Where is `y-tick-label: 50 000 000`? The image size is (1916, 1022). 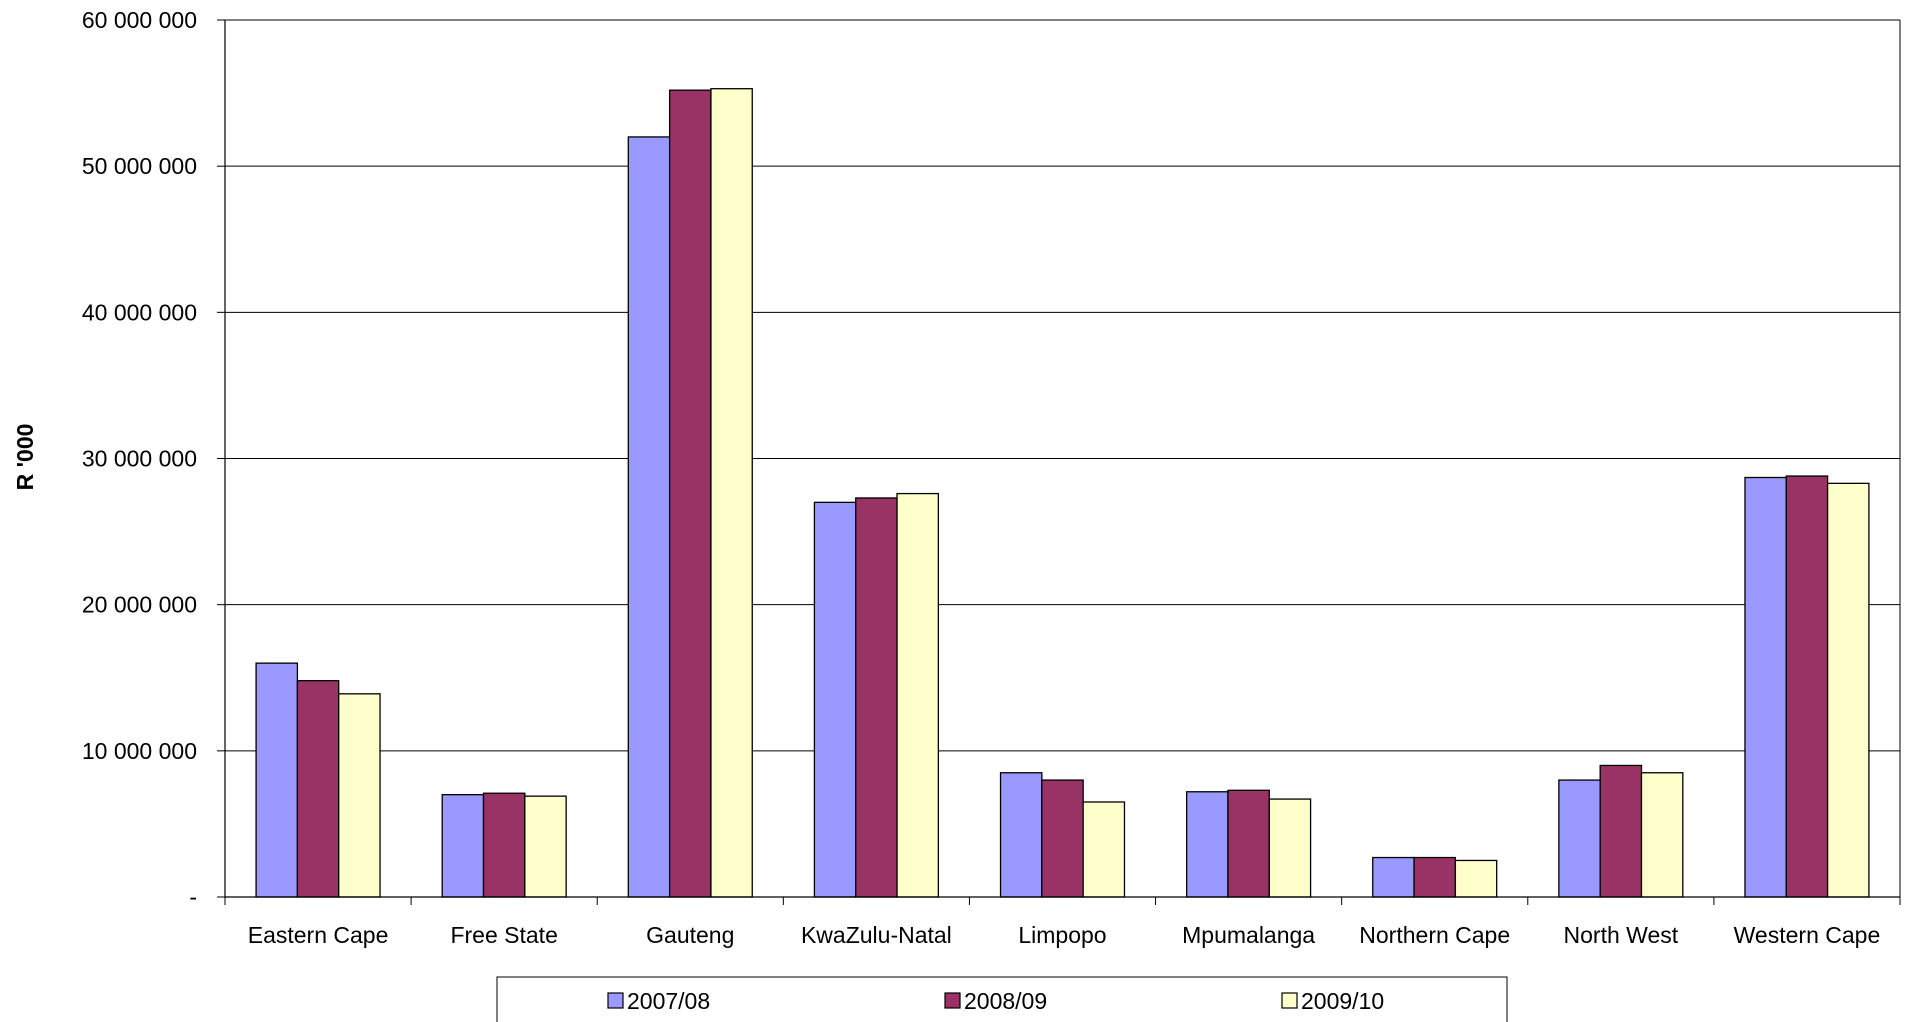 y-tick-label: 50 000 000 is located at coordinates (139, 166).